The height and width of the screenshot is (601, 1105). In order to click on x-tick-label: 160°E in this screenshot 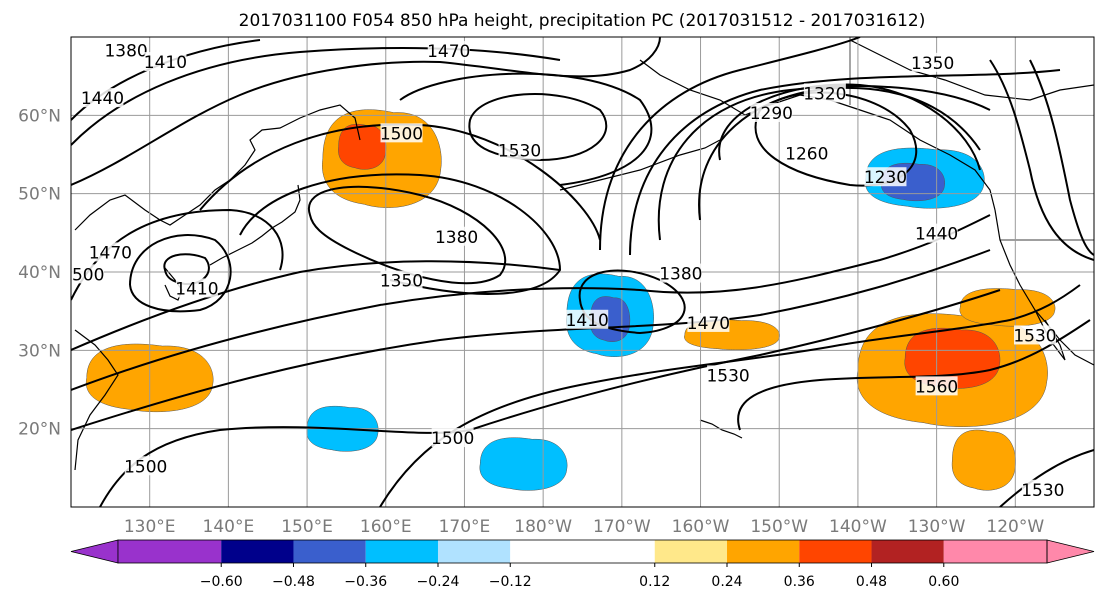, I will do `click(386, 527)`.